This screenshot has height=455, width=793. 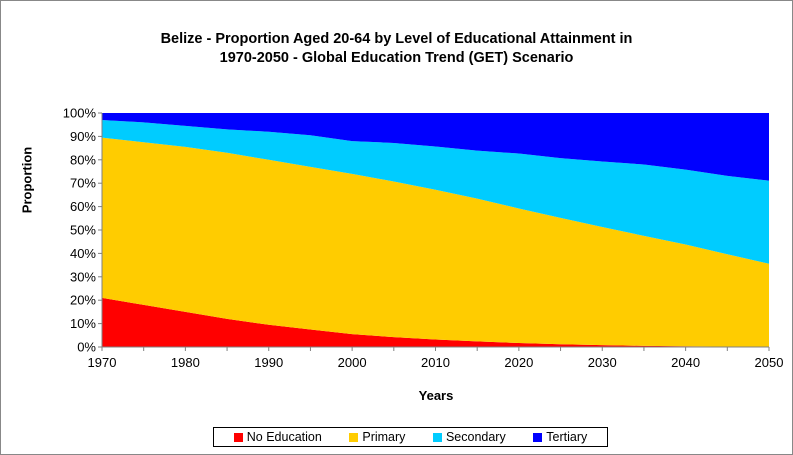 What do you see at coordinates (384, 437) in the screenshot?
I see `legend-label: Primary` at bounding box center [384, 437].